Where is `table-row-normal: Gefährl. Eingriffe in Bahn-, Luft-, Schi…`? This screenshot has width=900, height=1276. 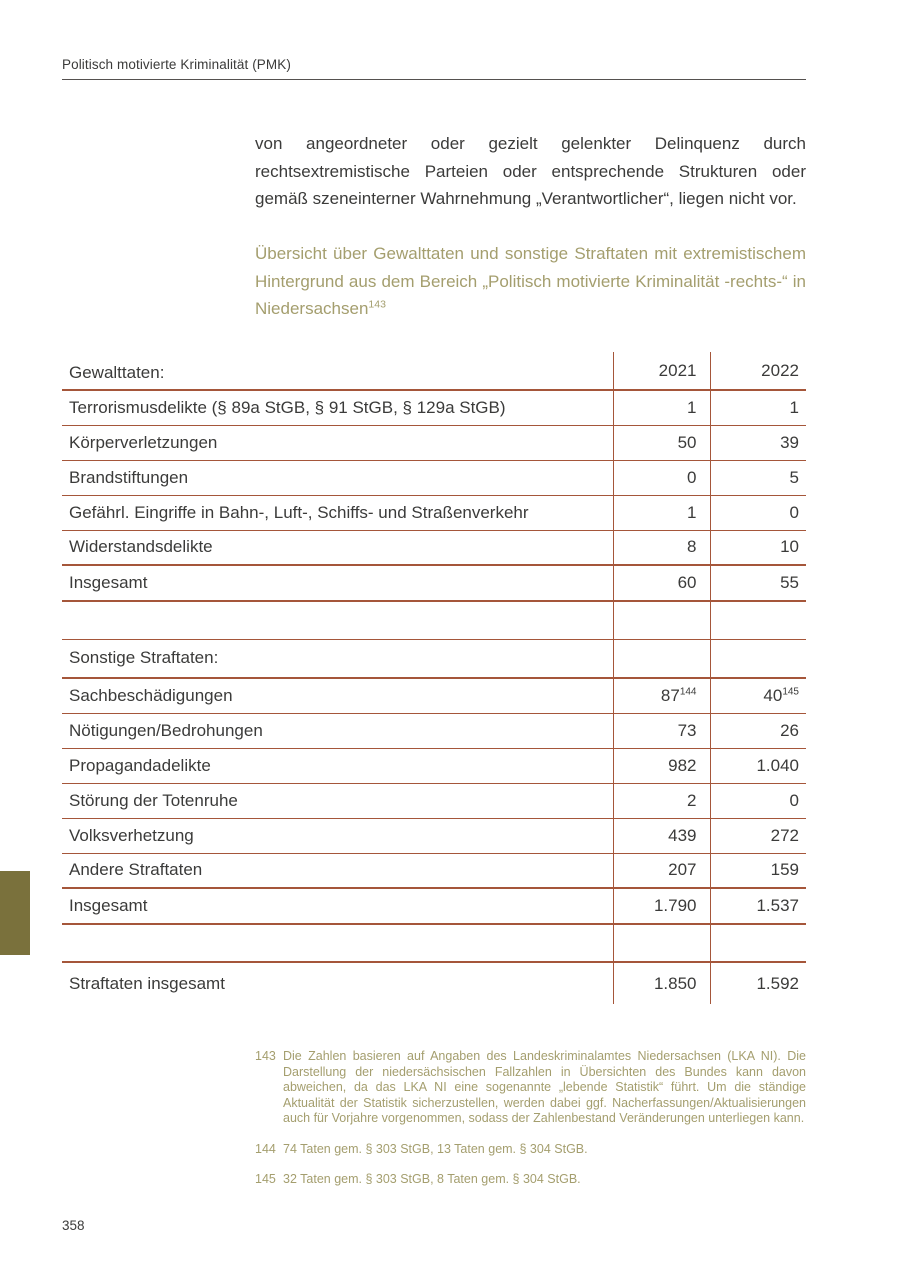
table-row-normal: Gefährl. Eingriffe in Bahn-, Luft-, Schi… is located at coordinates (434, 513).